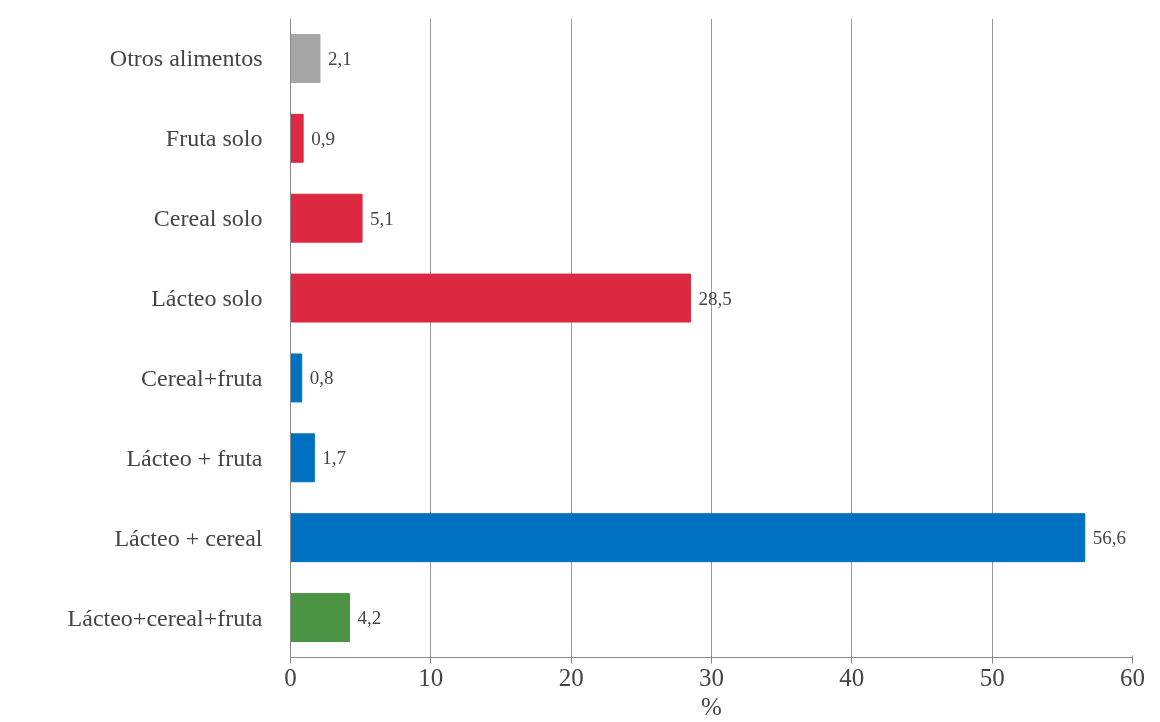 Image resolution: width=1160 pixels, height=722 pixels. What do you see at coordinates (369, 618) in the screenshot?
I see `data-label: 4,2` at bounding box center [369, 618].